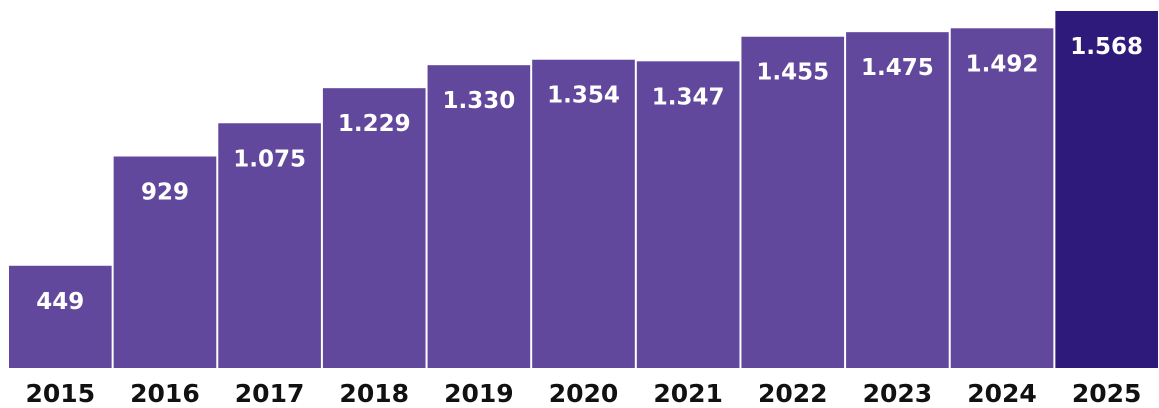 This screenshot has height=408, width=1159. I want to click on bar-value-label-2025: 1.568, so click(1106, 47).